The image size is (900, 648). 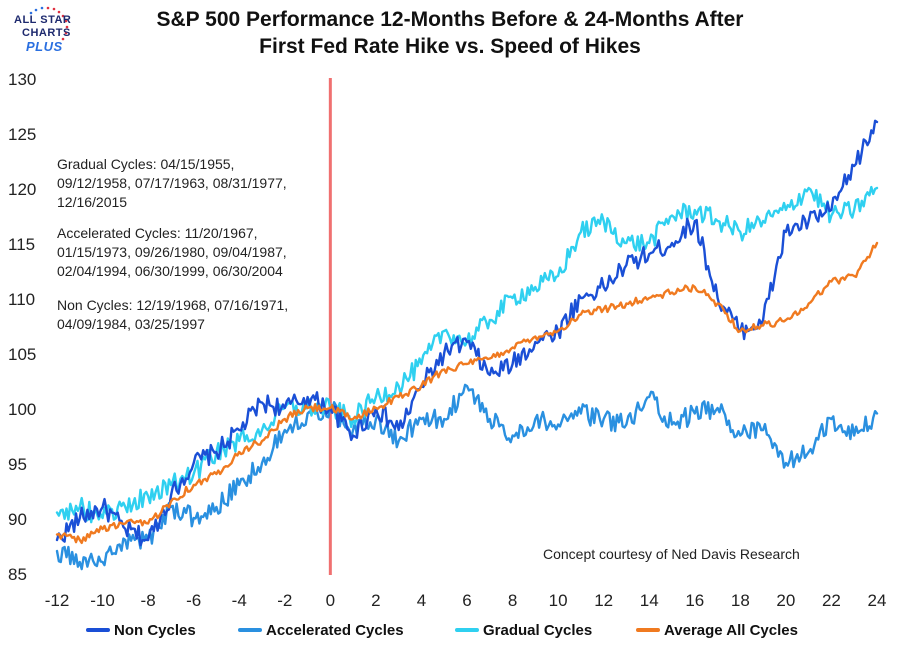 What do you see at coordinates (17, 519) in the screenshot?
I see `y-tick-label: 90` at bounding box center [17, 519].